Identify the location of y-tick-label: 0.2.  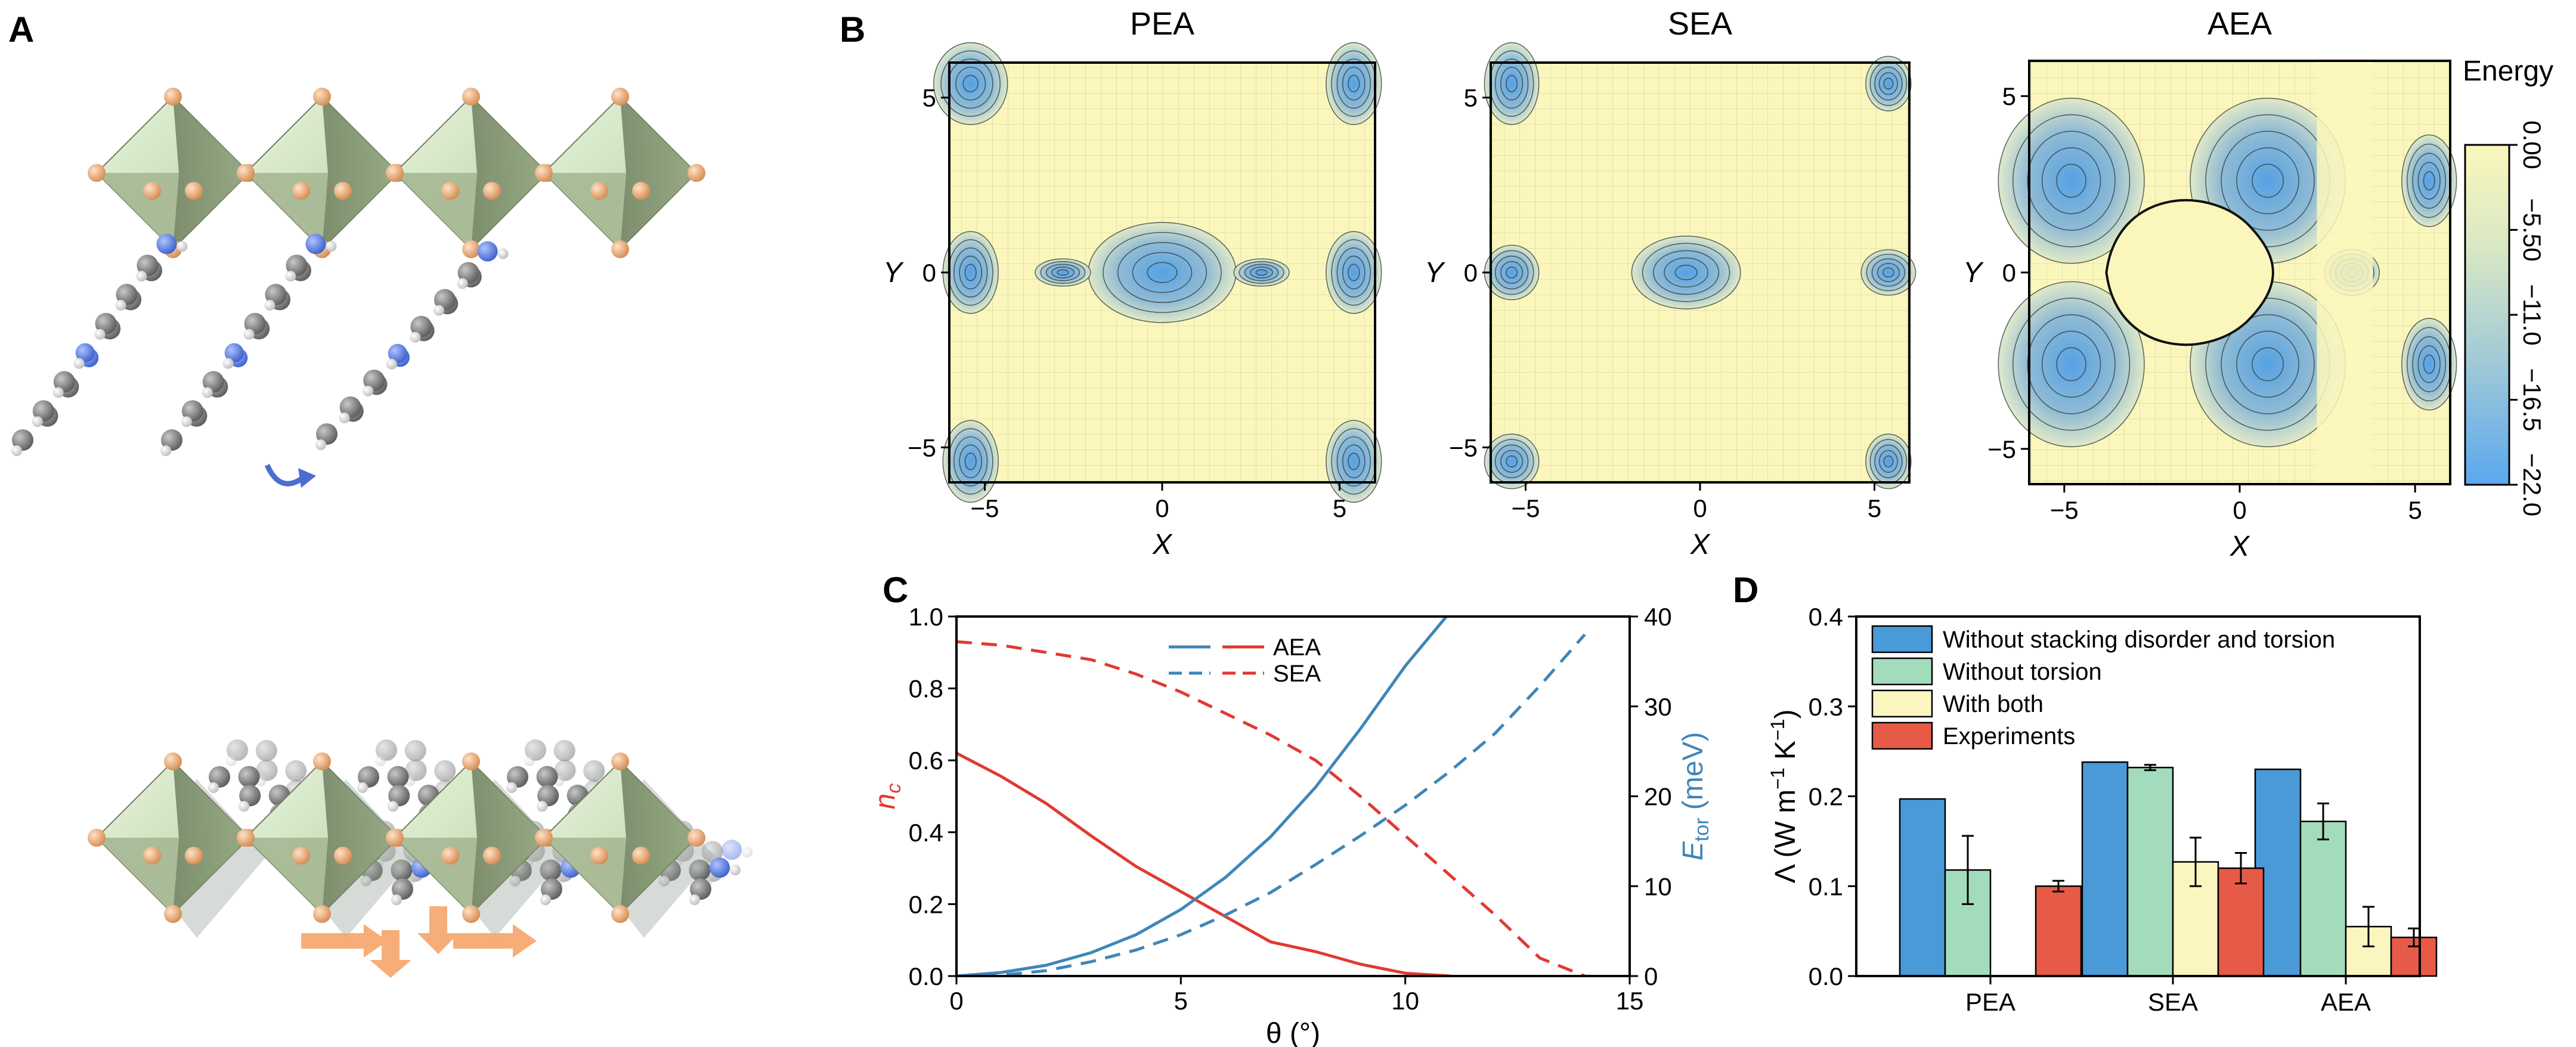
(1826, 797).